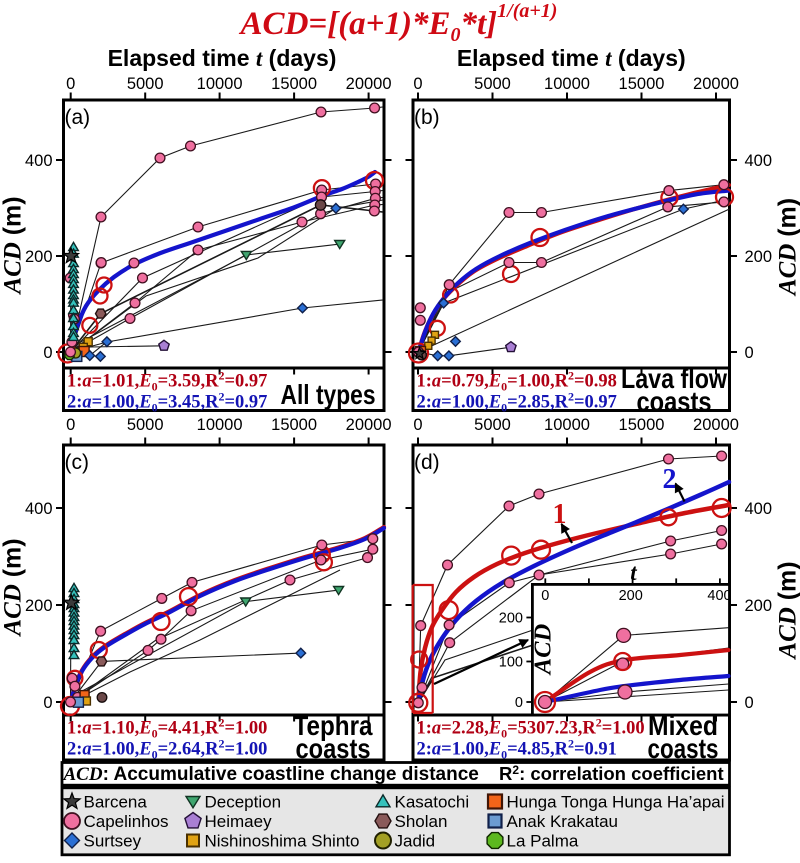 The image size is (800, 863). What do you see at coordinates (670, 479) in the screenshot?
I see `svg-text: 2` at bounding box center [670, 479].